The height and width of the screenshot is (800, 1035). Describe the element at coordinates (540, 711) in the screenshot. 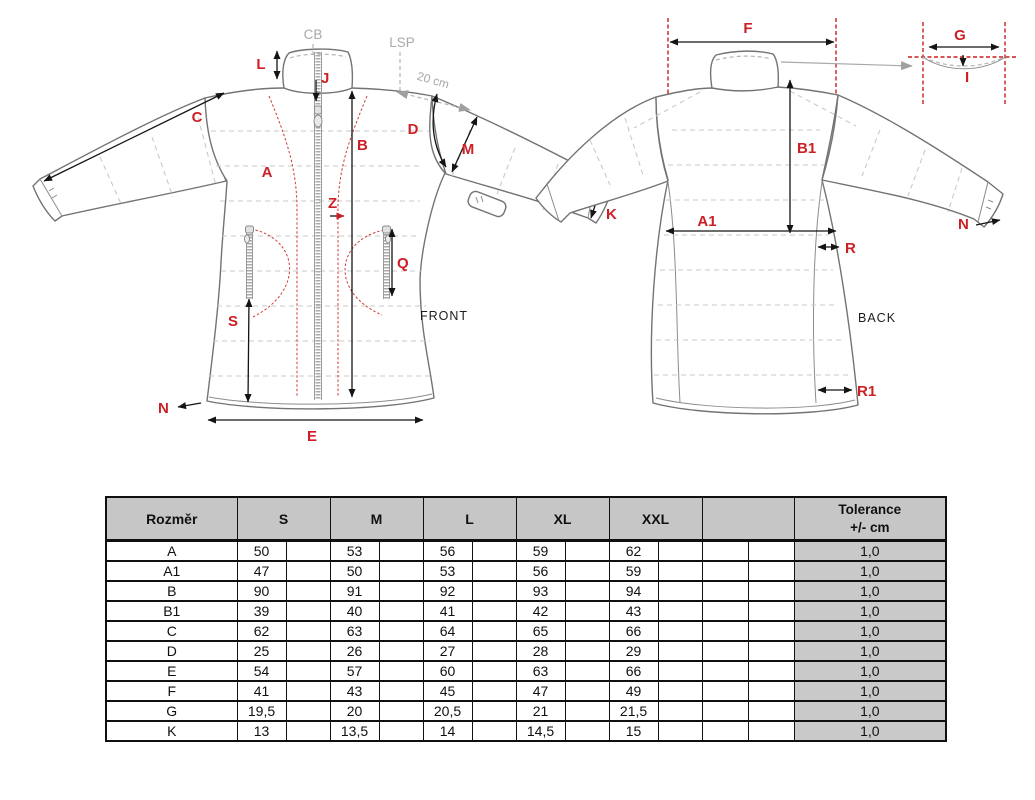

I see `value-cell: 21` at that location.